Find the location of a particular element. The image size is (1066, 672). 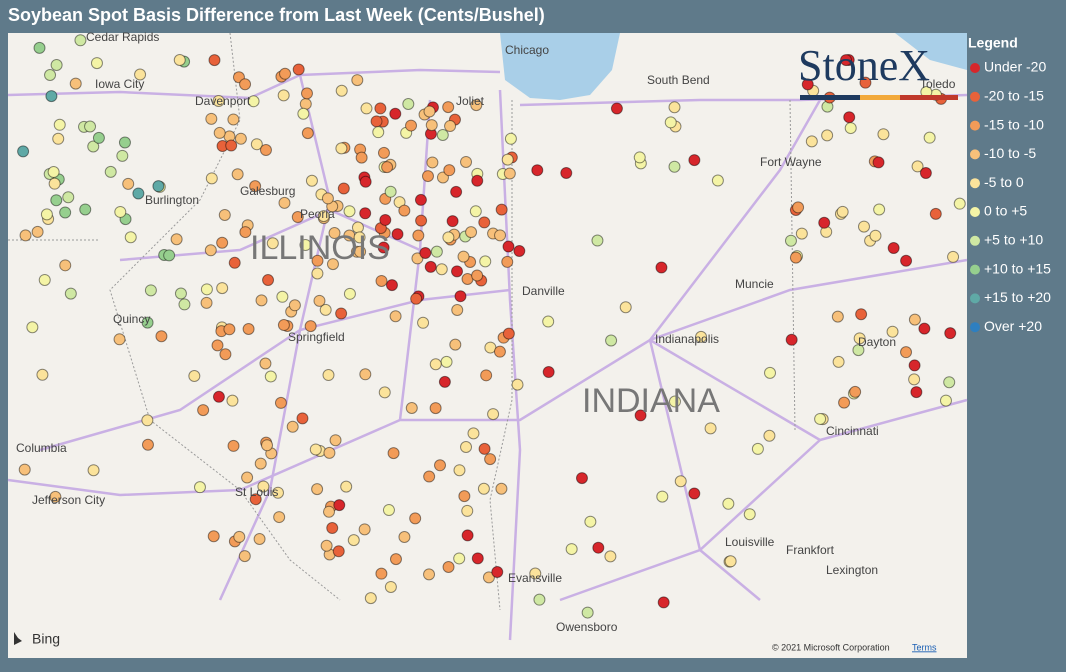

city-label: Peoria is located at coordinates (317, 214).